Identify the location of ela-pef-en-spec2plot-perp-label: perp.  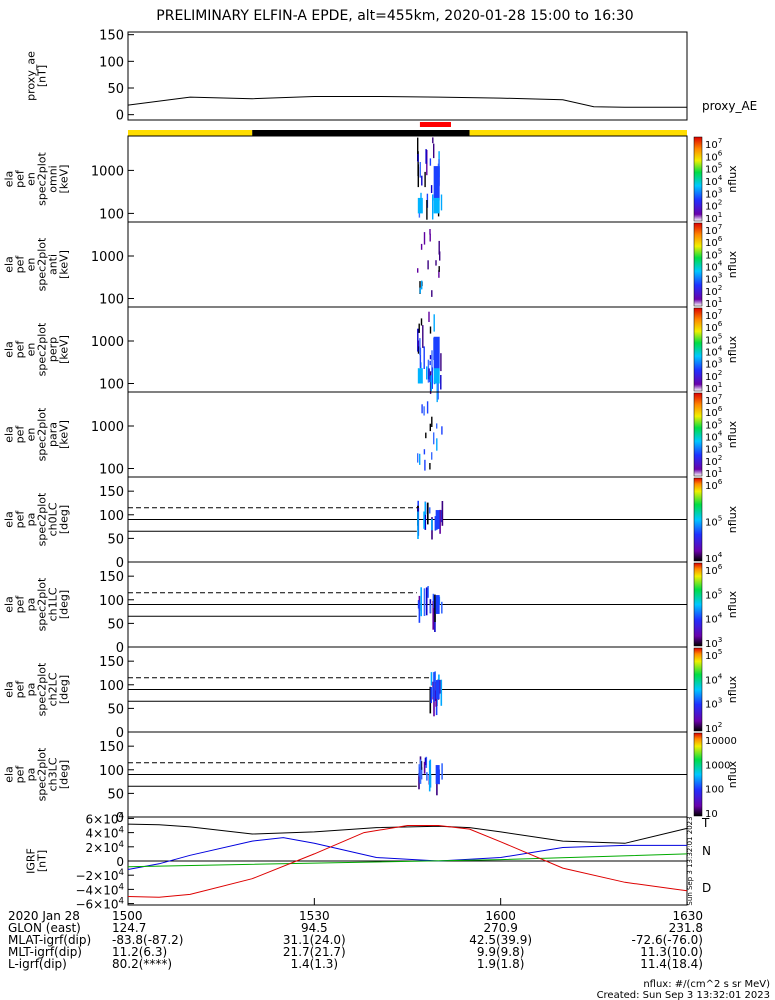
(53, 349).